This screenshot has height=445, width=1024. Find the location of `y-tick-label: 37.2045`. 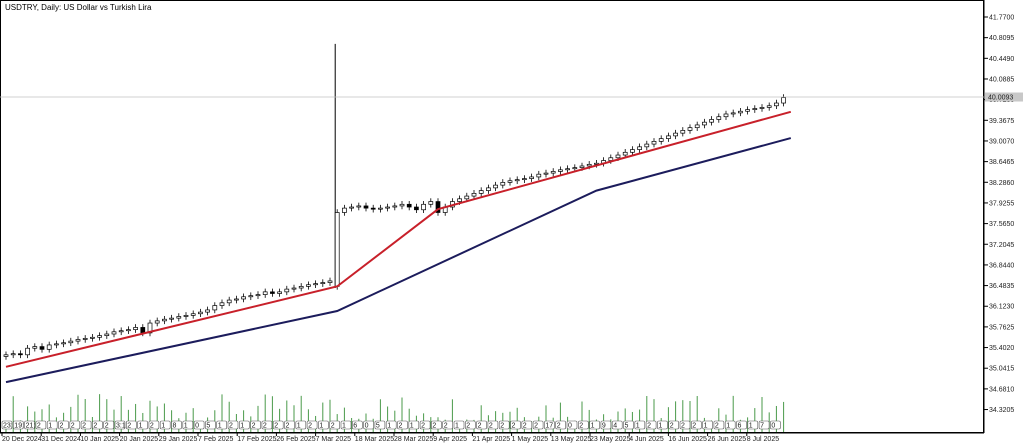

y-tick-label: 37.2045 is located at coordinates (1001, 245).